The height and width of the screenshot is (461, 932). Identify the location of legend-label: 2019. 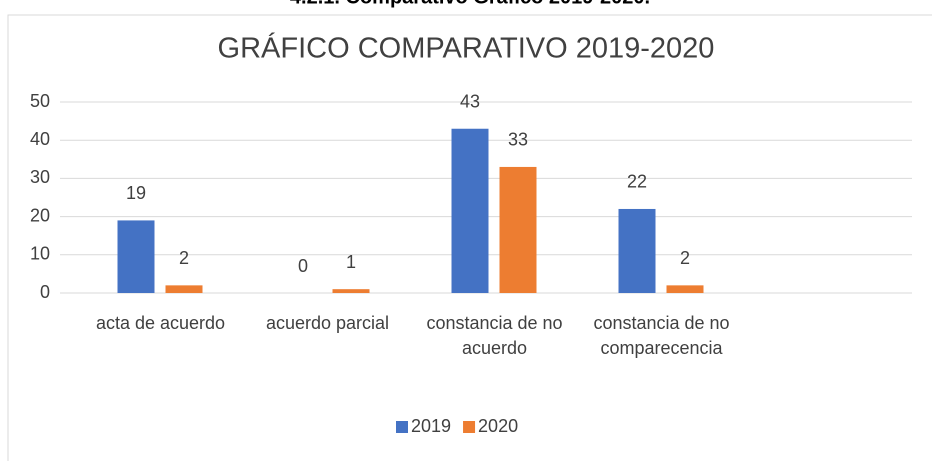
(431, 426).